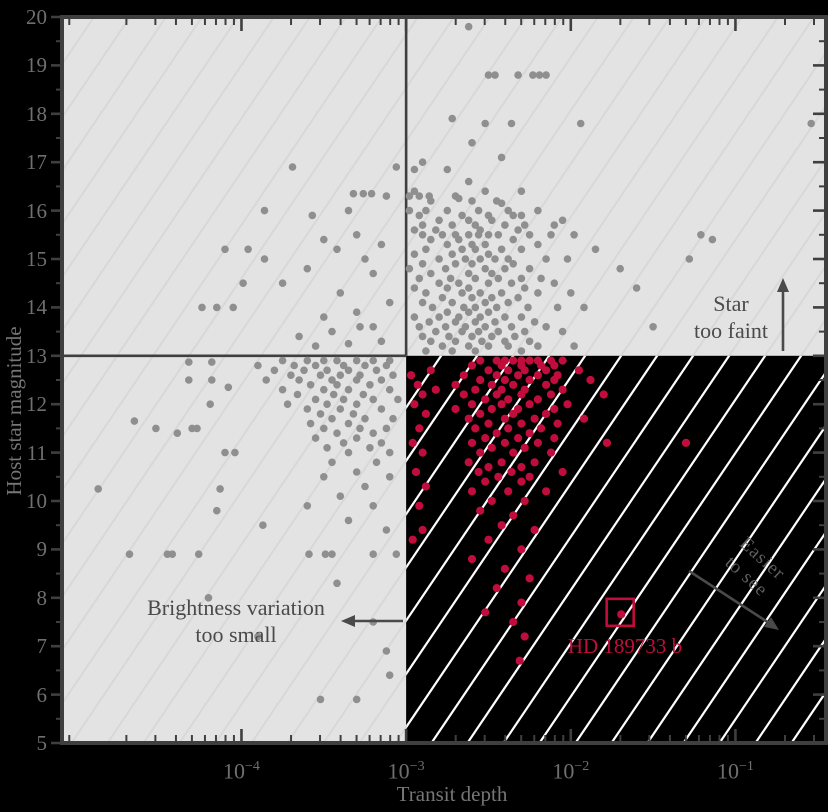 This screenshot has height=812, width=828. Describe the element at coordinates (14, 411) in the screenshot. I see `y-axis-title: Host star magnitude` at that location.